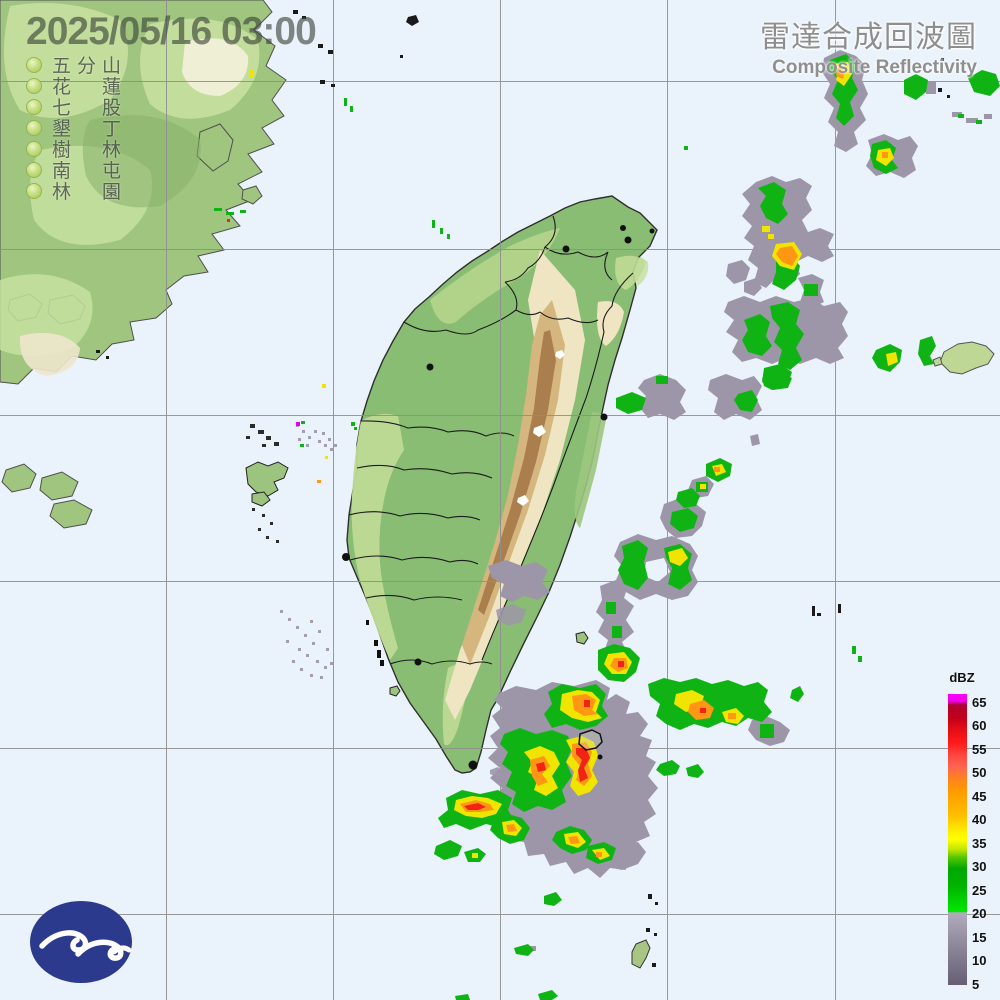 This screenshot has width=1000, height=1000. I want to click on colorbar-tick: 10, so click(979, 960).